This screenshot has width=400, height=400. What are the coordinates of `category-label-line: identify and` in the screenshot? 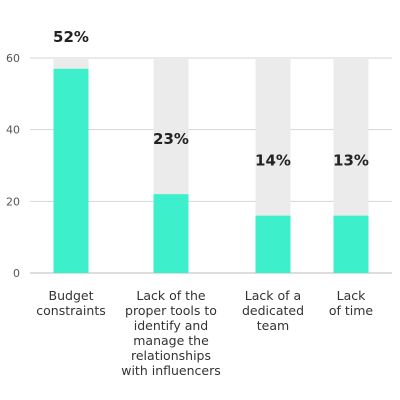 It's located at (171, 325).